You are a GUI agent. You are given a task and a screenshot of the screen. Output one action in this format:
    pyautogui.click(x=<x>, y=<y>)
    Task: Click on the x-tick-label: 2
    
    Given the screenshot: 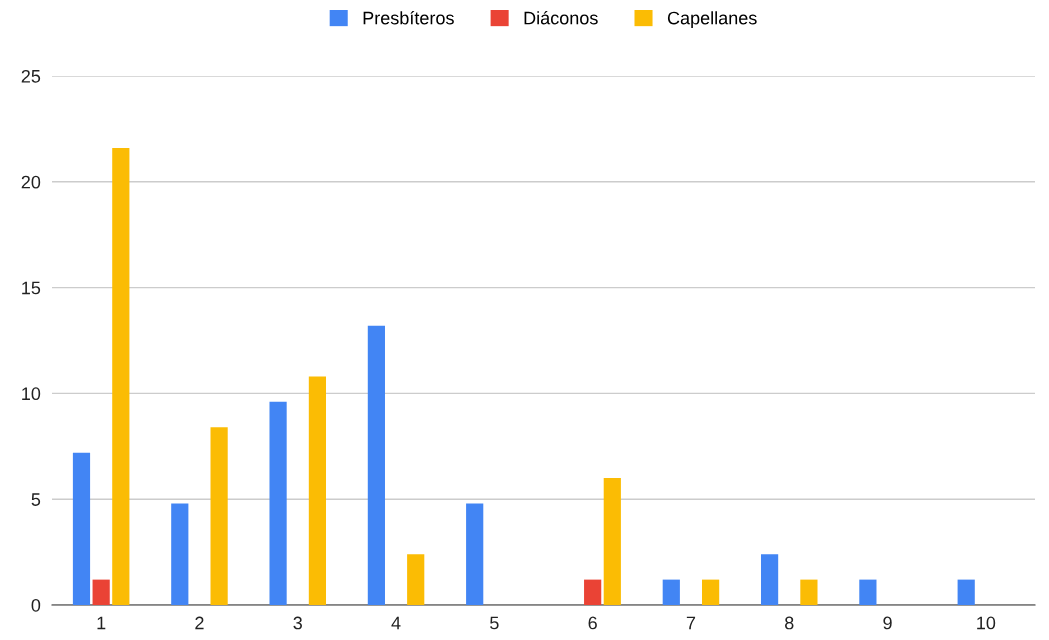 What is the action you would take?
    pyautogui.click(x=199, y=623)
    